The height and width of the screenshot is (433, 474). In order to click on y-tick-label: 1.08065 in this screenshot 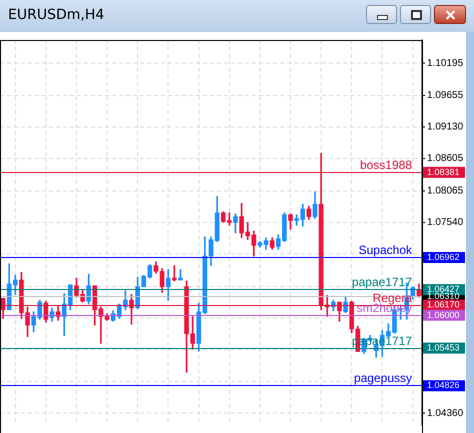, I will do `click(445, 191)`.